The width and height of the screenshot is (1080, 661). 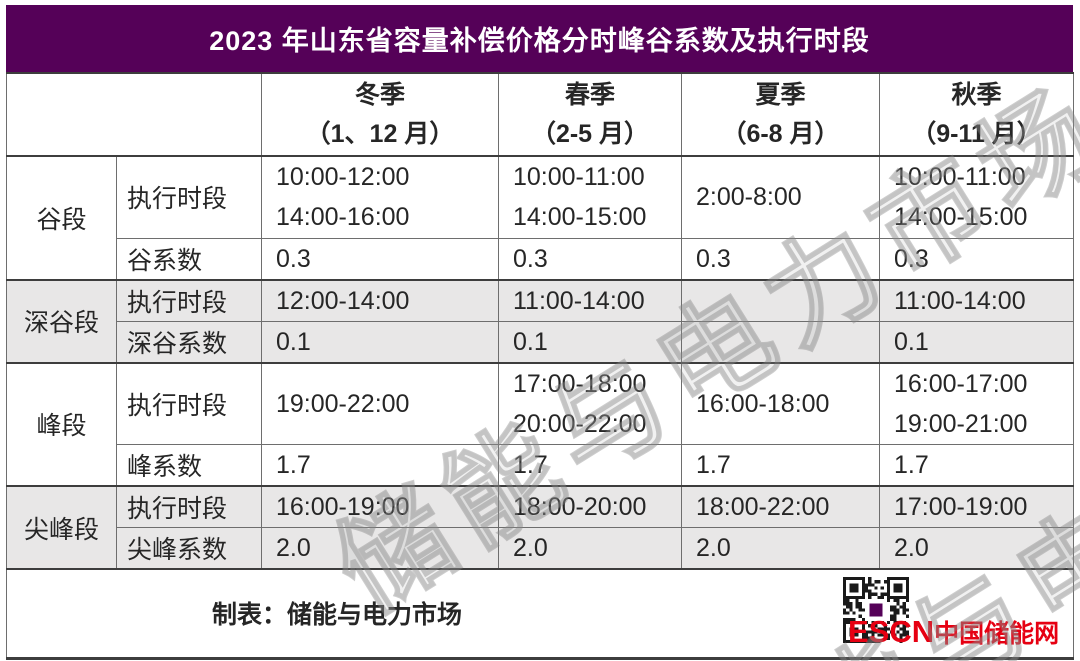 I want to click on value-cell: 16:00-19:00, so click(x=380, y=506).